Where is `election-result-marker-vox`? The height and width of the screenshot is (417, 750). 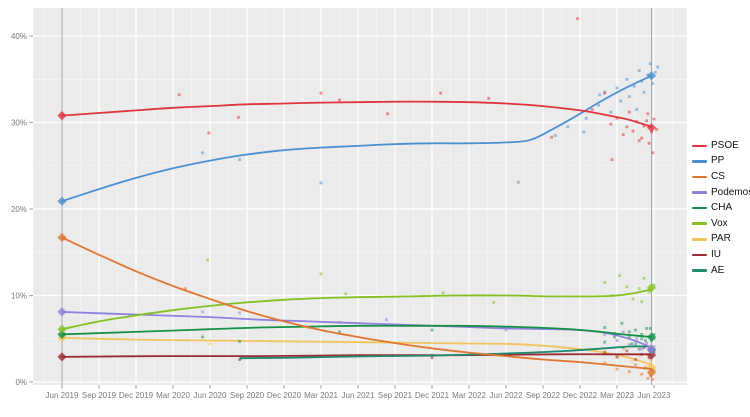 election-result-marker-vox is located at coordinates (62, 329).